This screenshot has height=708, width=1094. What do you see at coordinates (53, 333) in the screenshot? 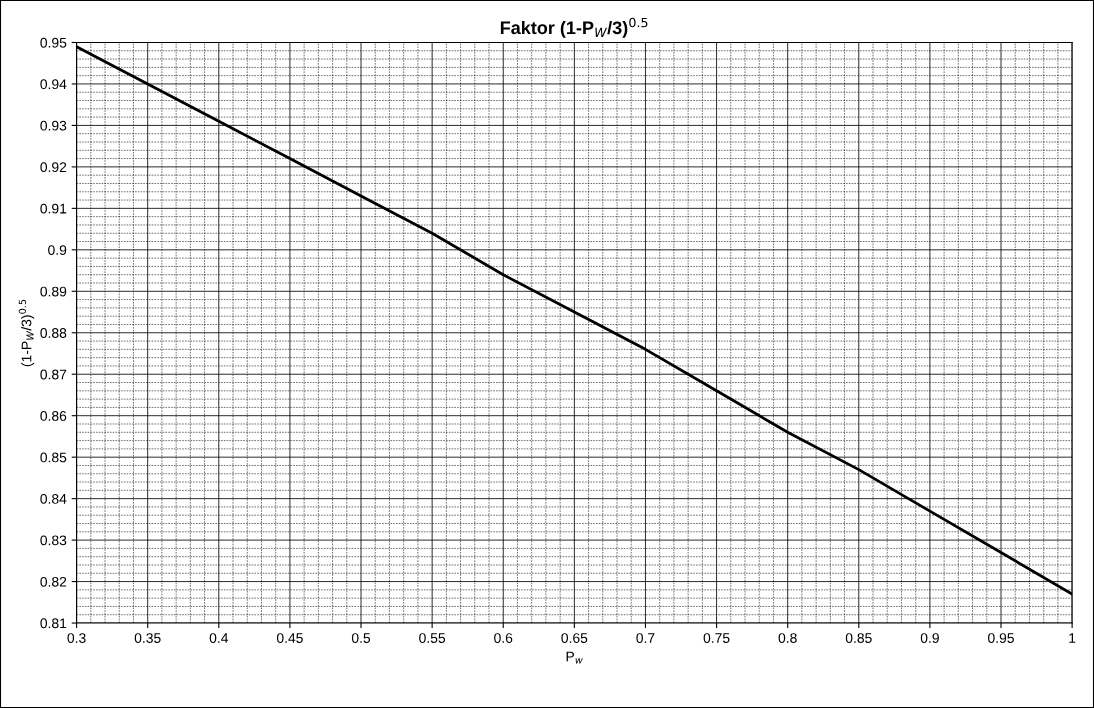
I see `y-tick-label: 0.88` at bounding box center [53, 333].